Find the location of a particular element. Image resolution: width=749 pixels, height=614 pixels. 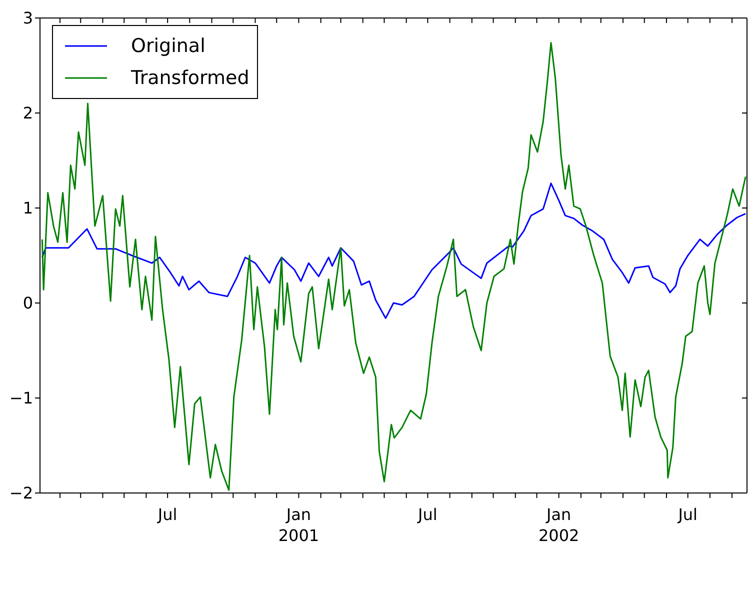

y-tick-label: −2 is located at coordinates (21, 493).